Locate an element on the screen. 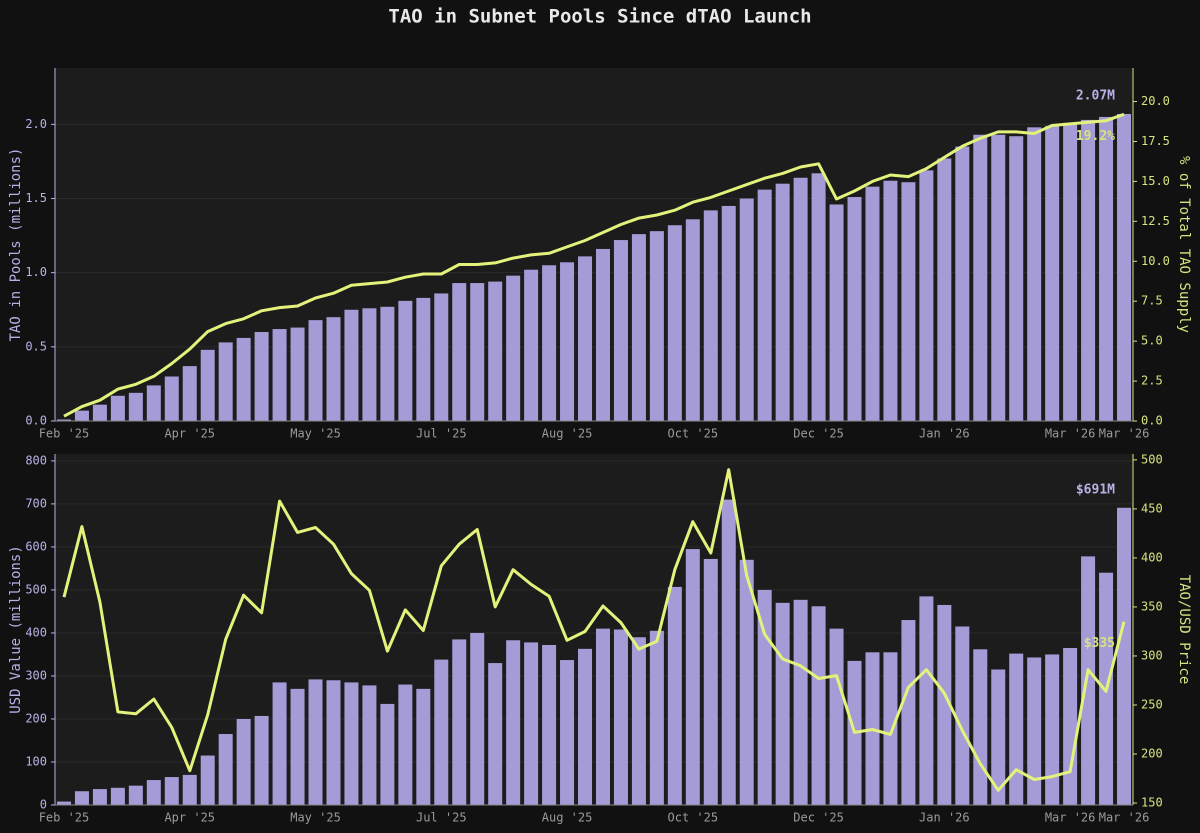 The height and width of the screenshot is (833, 1200). y-tick-label: 0.0 is located at coordinates (36, 421).